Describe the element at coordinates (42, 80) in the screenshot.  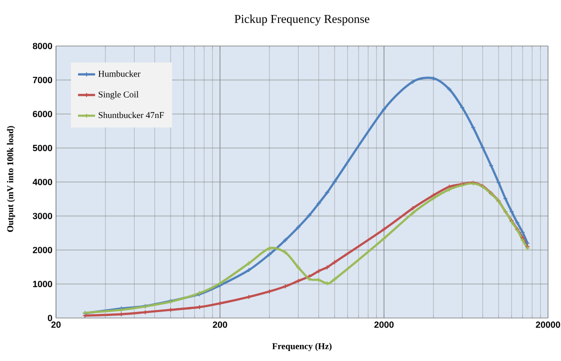
I see `y-tick-label: 7000` at that location.